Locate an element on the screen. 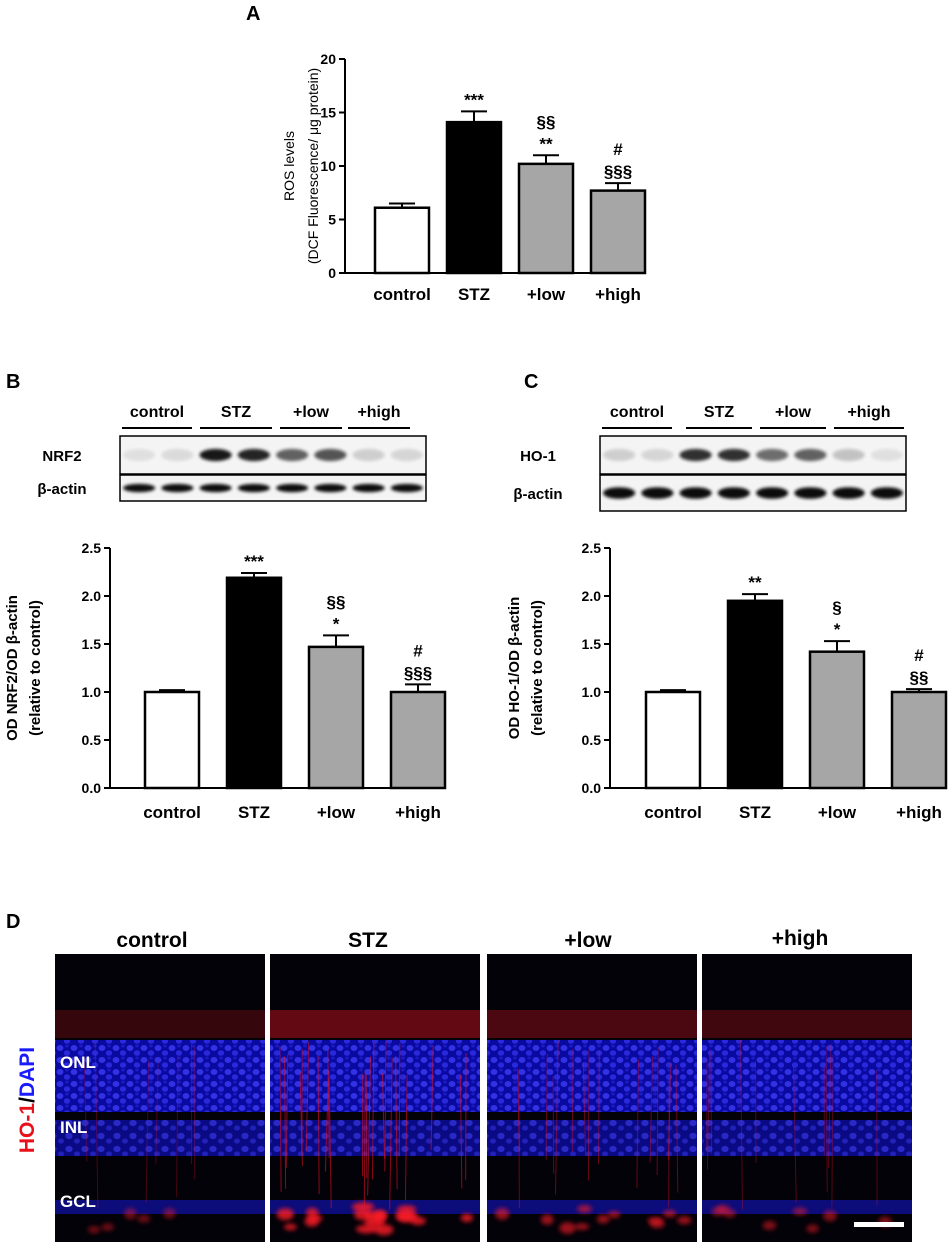 The width and height of the screenshot is (948, 1252). blot-group-label: control is located at coordinates (637, 412).